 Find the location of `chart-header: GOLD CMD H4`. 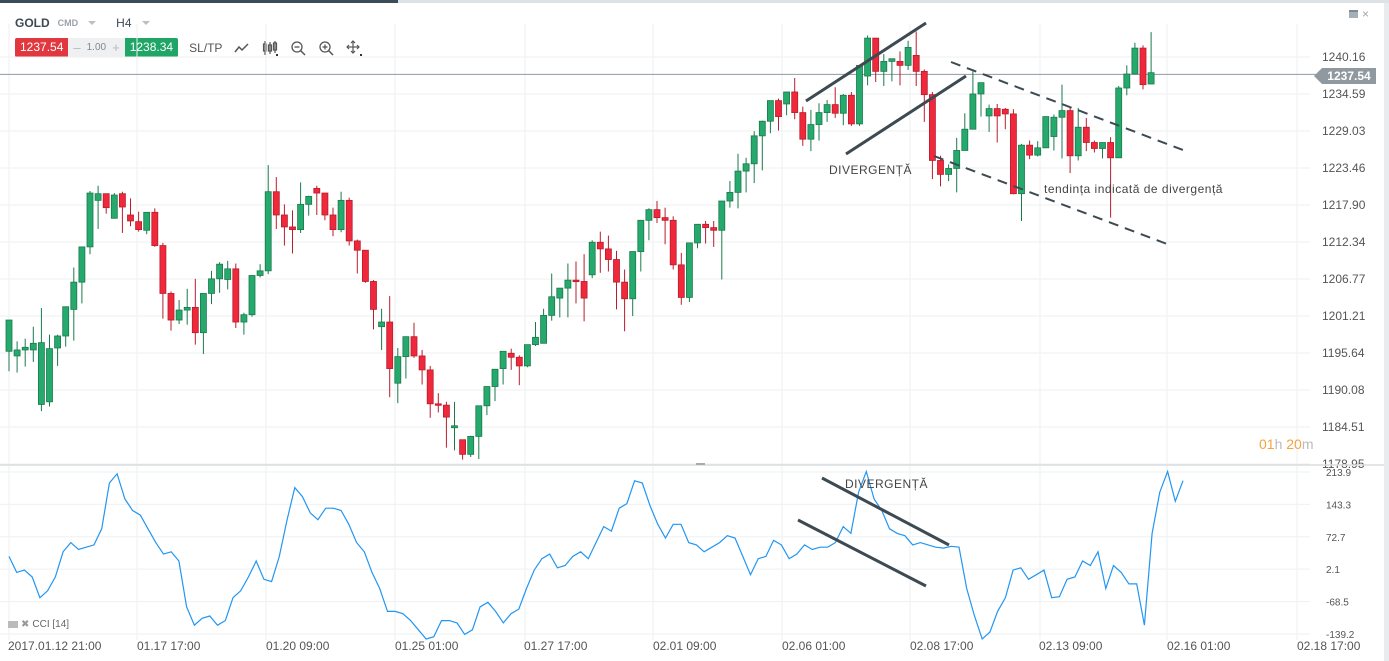

chart-header: GOLD CMD H4 is located at coordinates (82, 23).